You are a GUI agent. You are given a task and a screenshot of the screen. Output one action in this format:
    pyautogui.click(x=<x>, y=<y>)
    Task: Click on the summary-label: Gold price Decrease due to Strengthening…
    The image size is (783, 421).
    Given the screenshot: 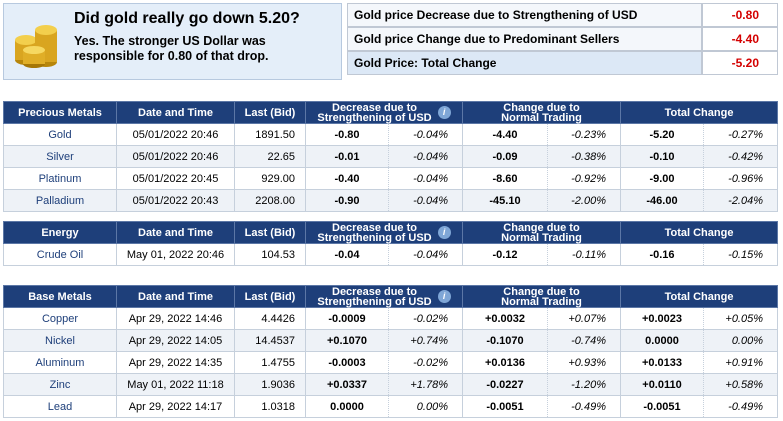 What is the action you would take?
    pyautogui.click(x=524, y=15)
    